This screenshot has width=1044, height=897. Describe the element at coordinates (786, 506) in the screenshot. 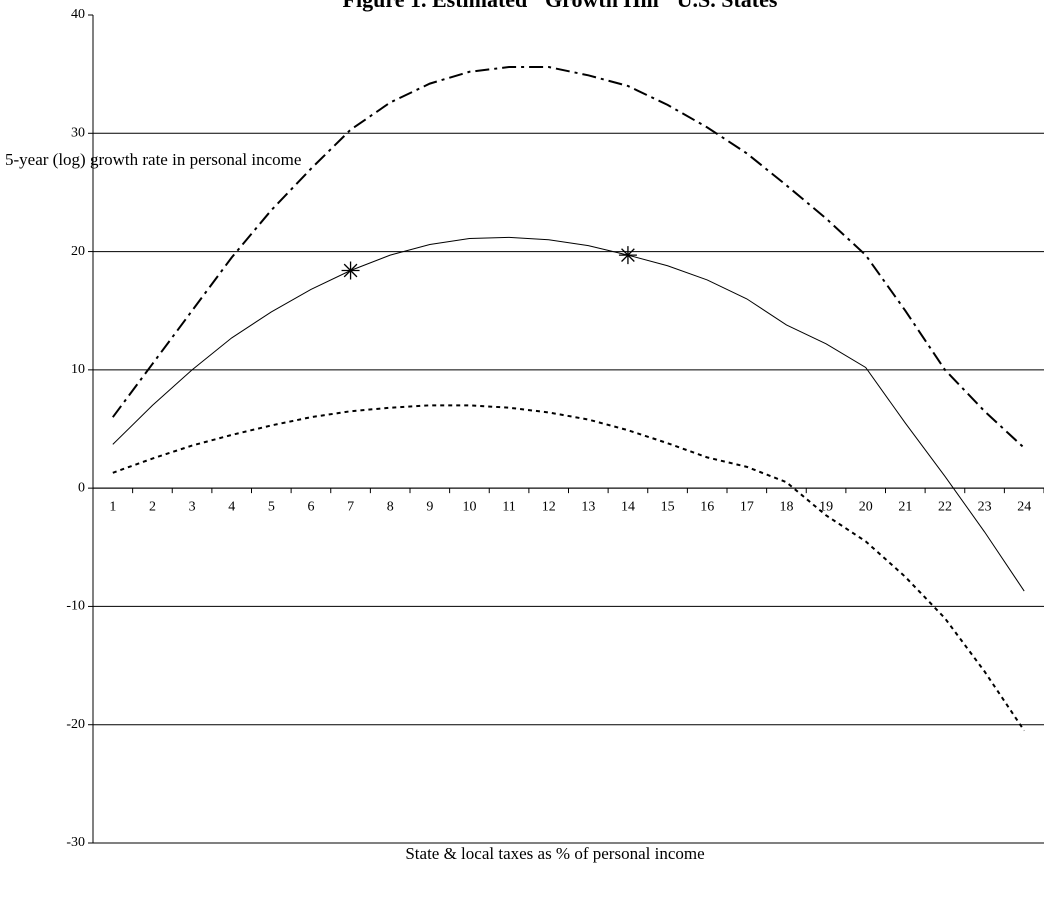

I see `x-tick-label: 18` at that location.